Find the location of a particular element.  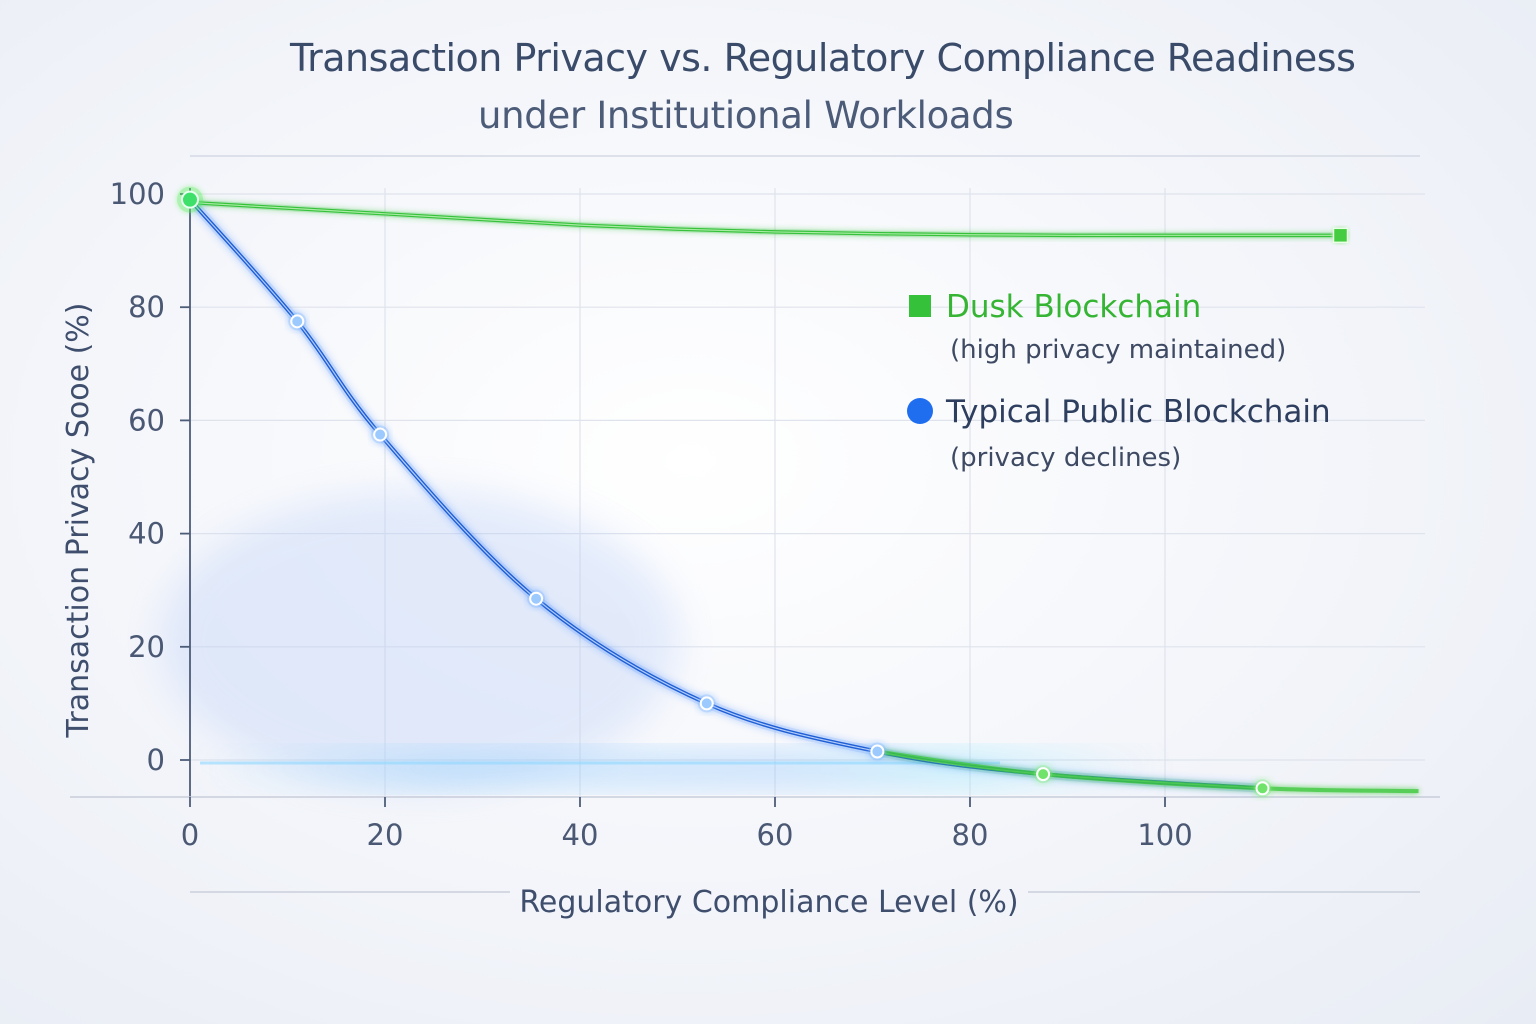

y-axis-label: Transaction Privacy Sooe (%) is located at coordinates (78, 521).